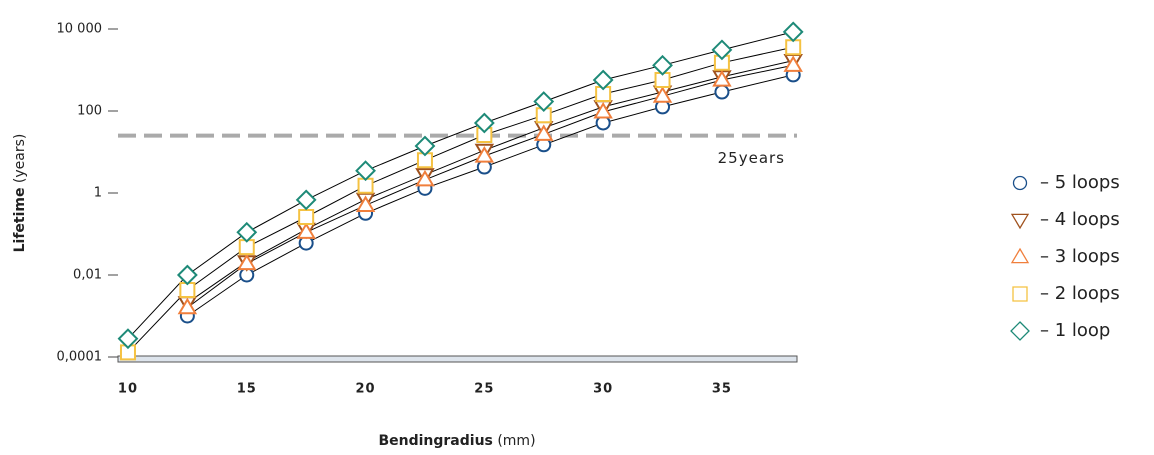  Describe the element at coordinates (87, 275) in the screenshot. I see `y-tick-label: 0,01` at that location.